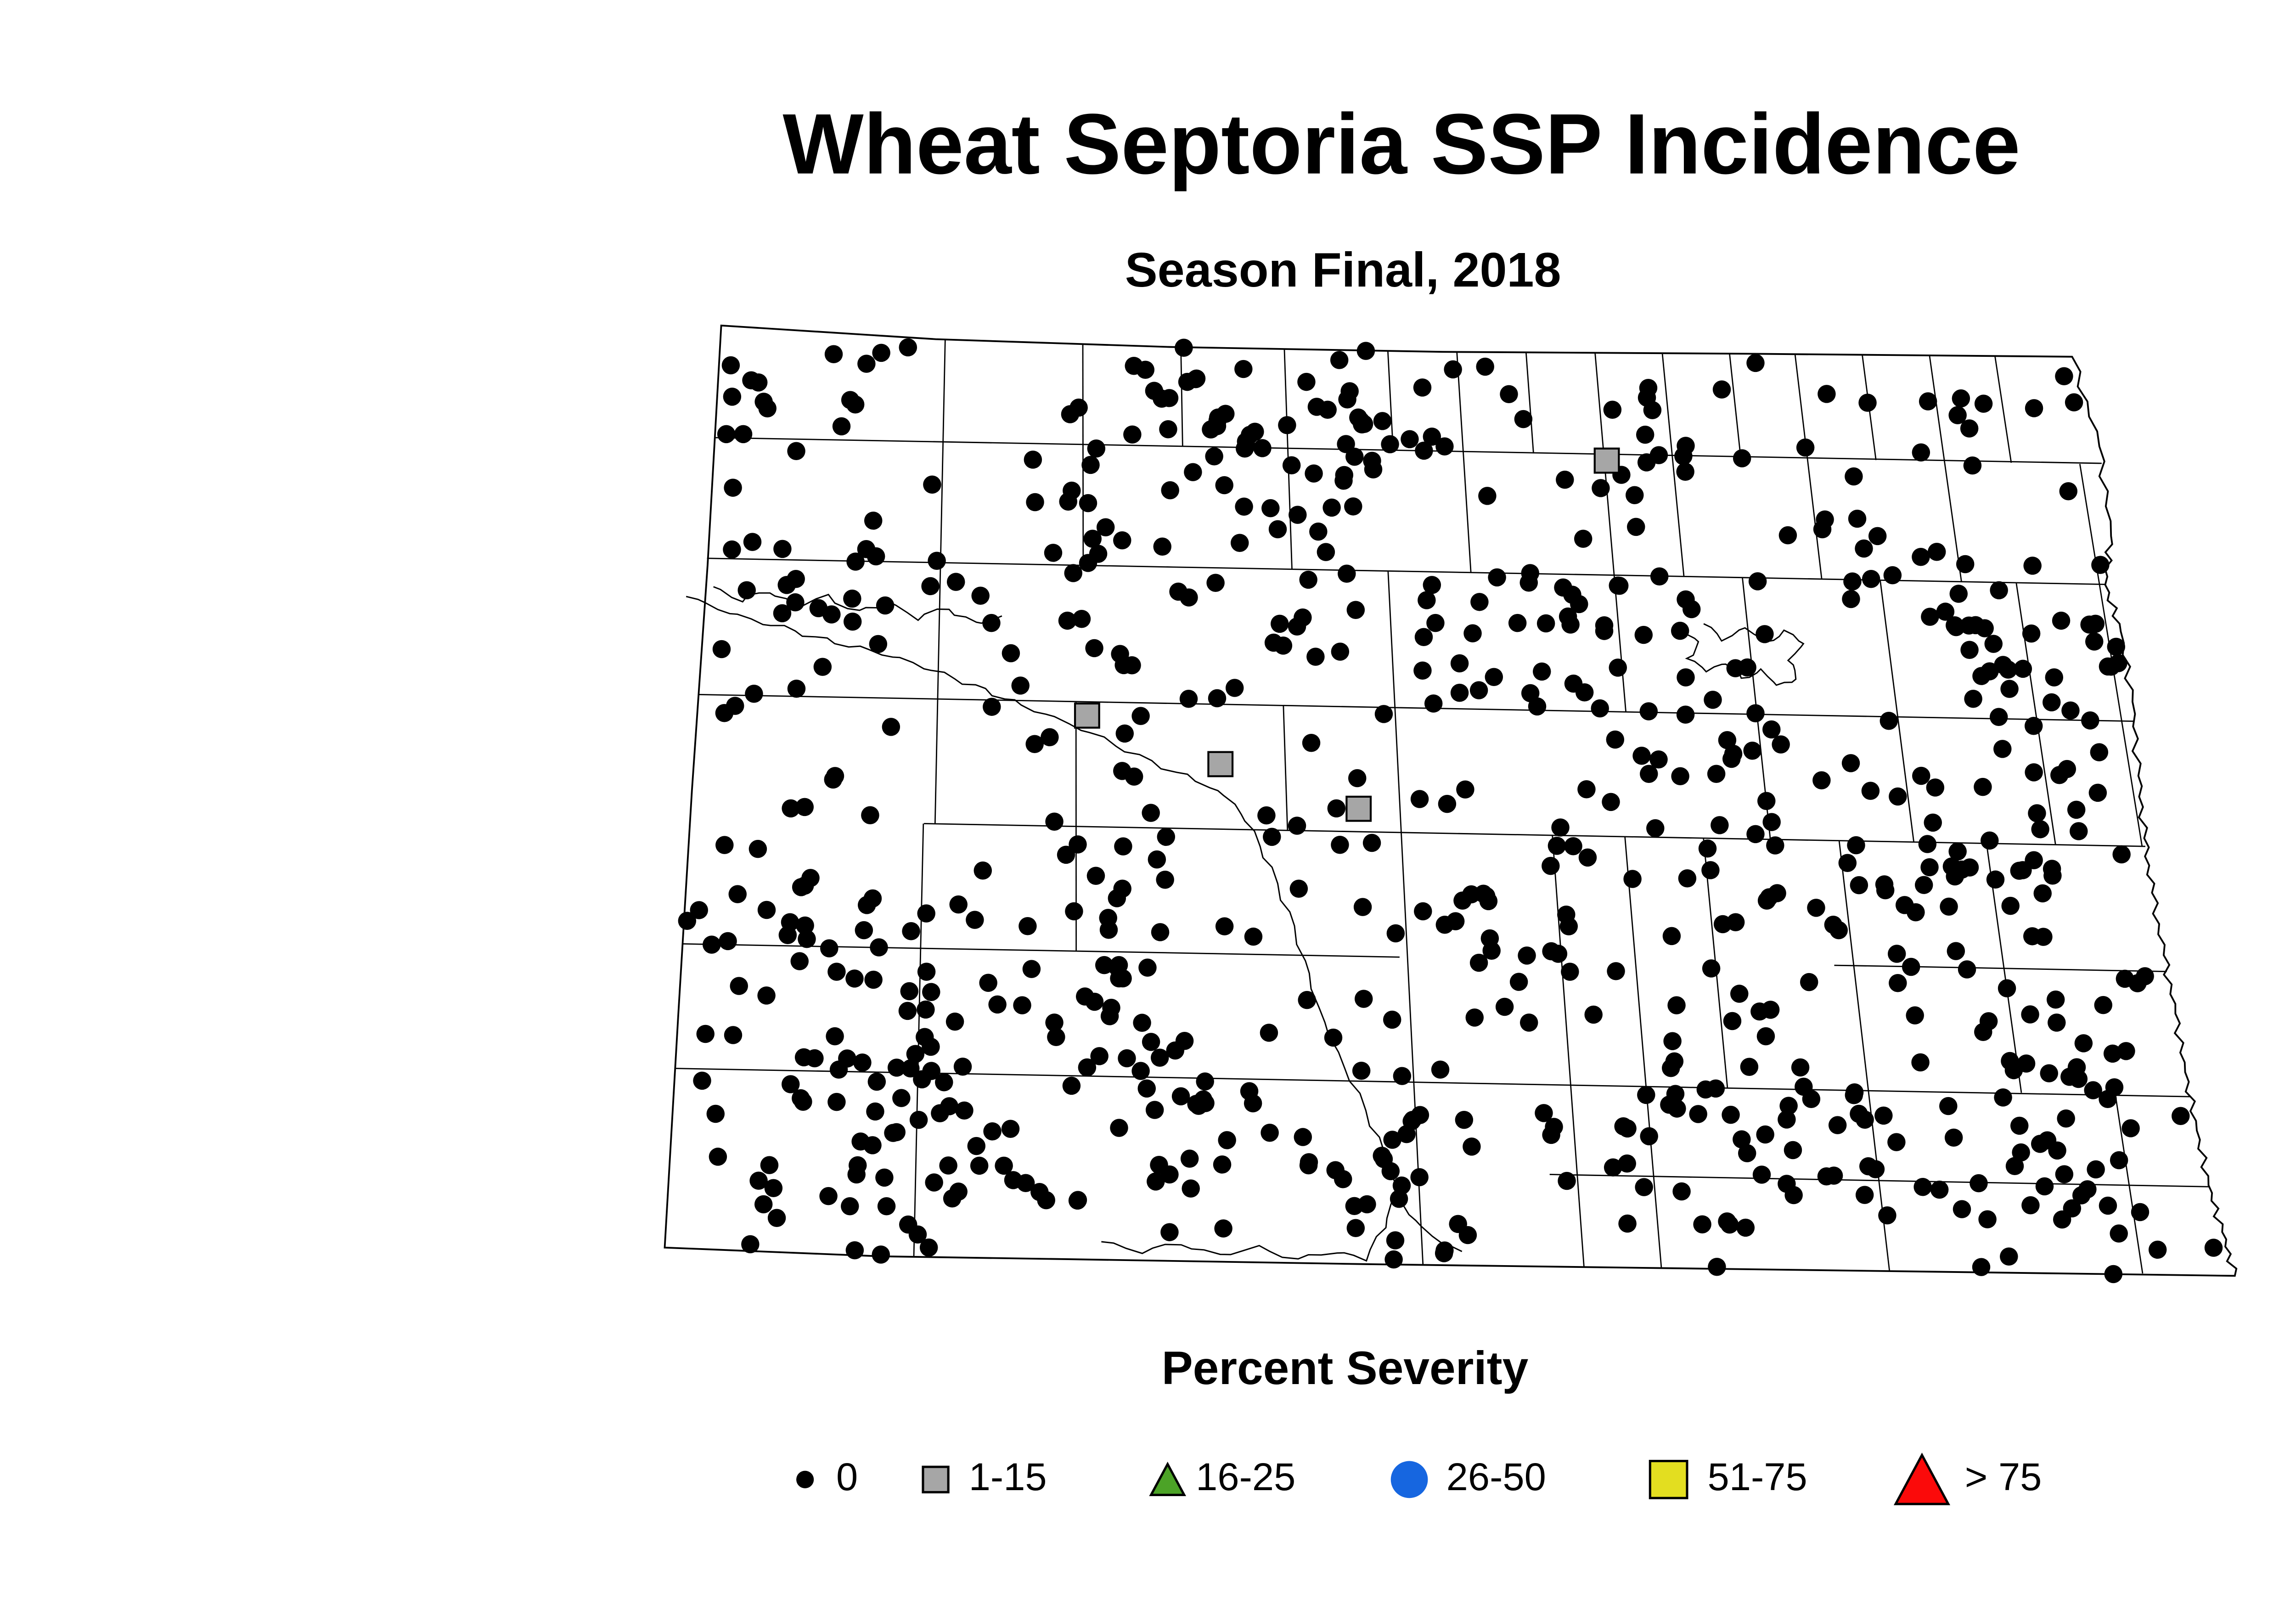 Image resolution: width=2296 pixels, height=1610 pixels. Describe the element at coordinates (1246, 1477) in the screenshot. I see `legend-item-label: 16-25` at that location.